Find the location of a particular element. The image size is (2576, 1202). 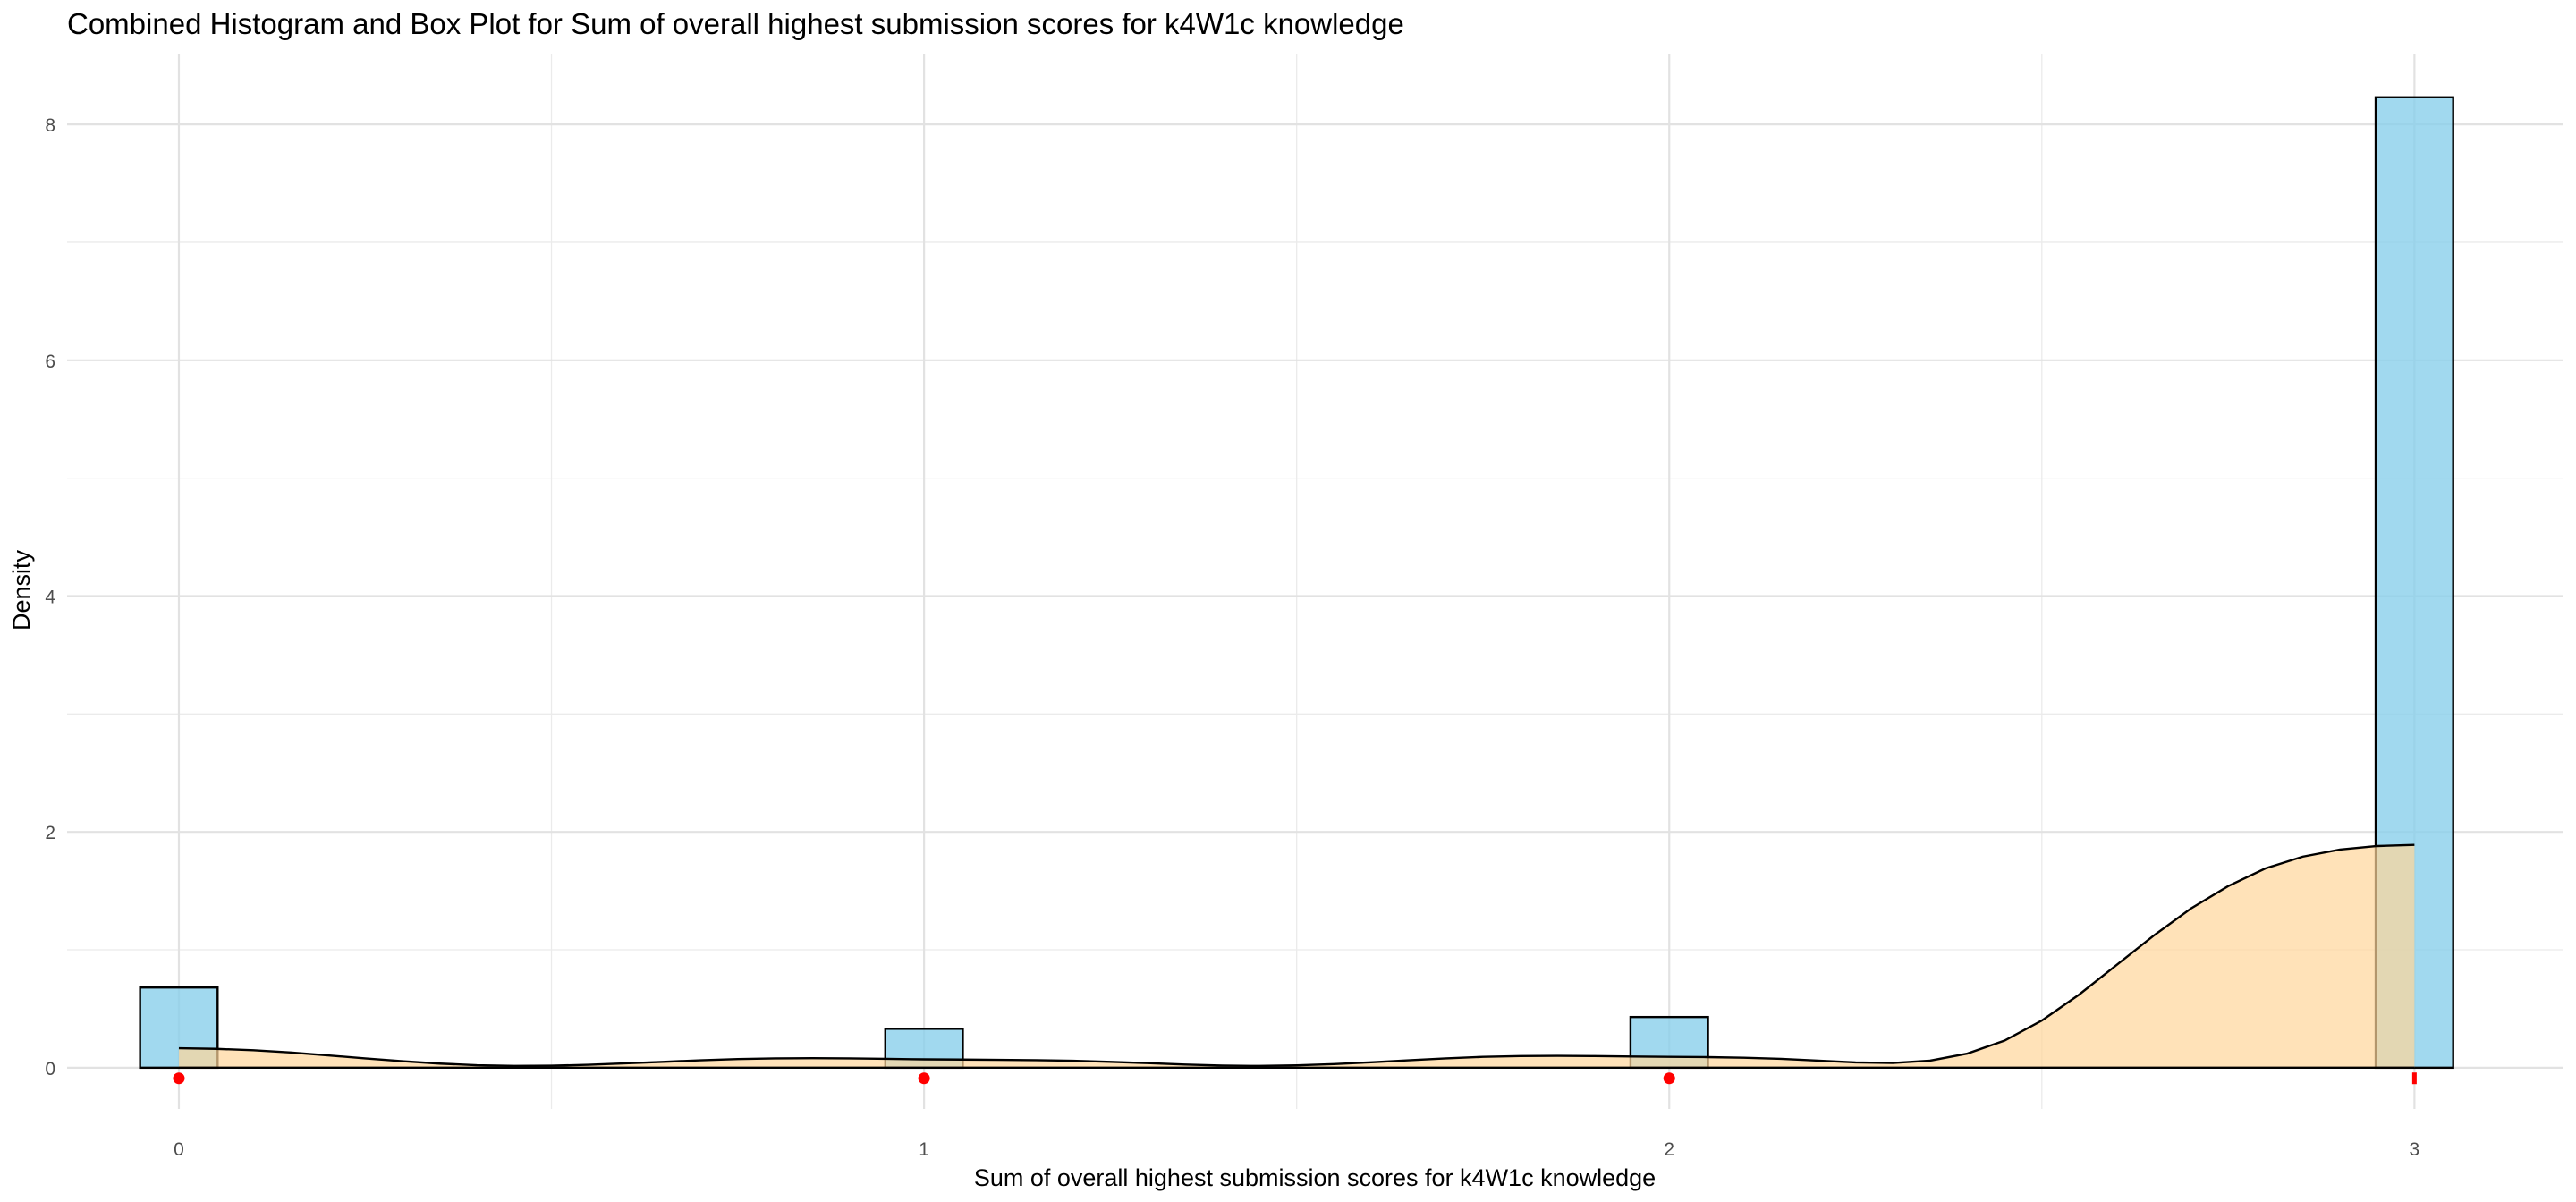

y-axis-tick-labels: 0 2 4 6 8 is located at coordinates (50, 597).